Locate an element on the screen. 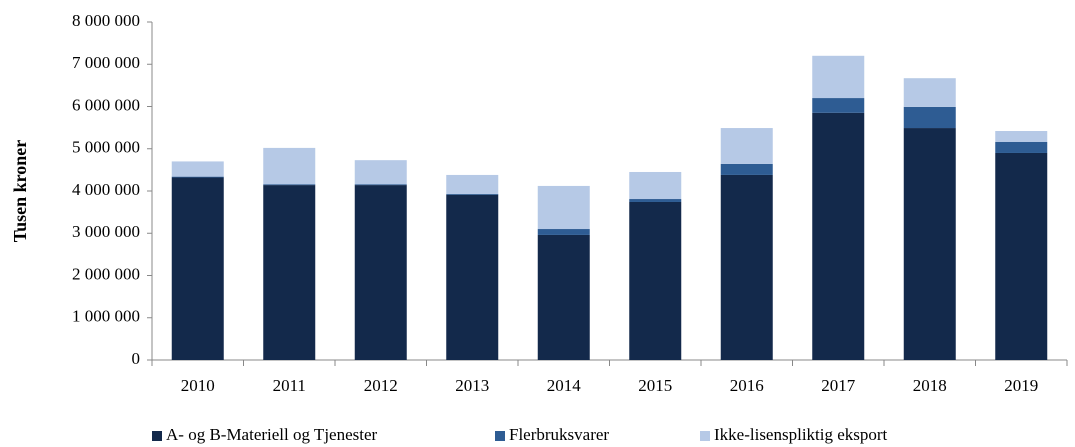  y-tick-label: 5 000 000 is located at coordinates (106, 147).